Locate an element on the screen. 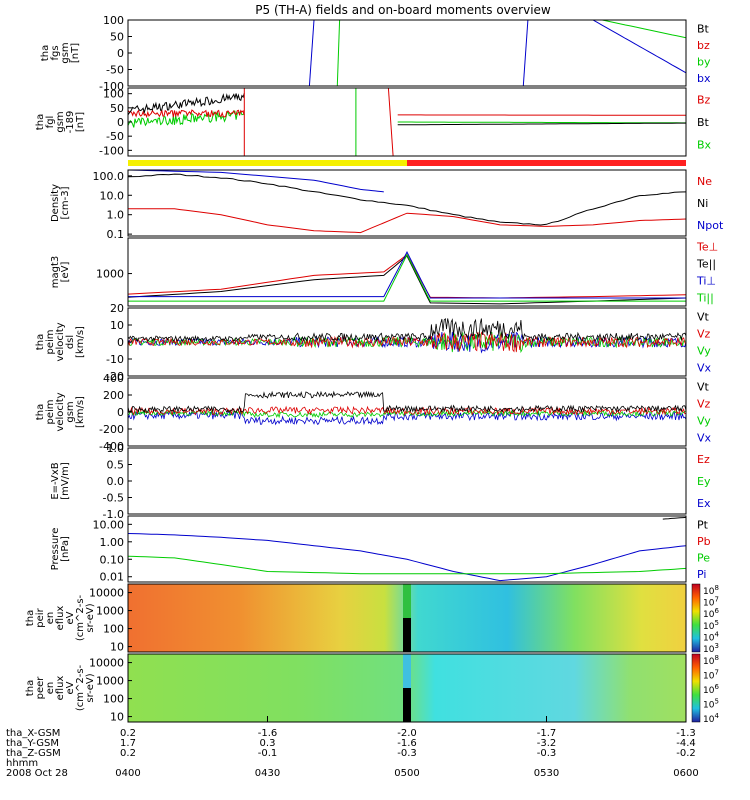  y-axis-label: thapeimvelocitydsl[km/s] is located at coordinates (60, 341).